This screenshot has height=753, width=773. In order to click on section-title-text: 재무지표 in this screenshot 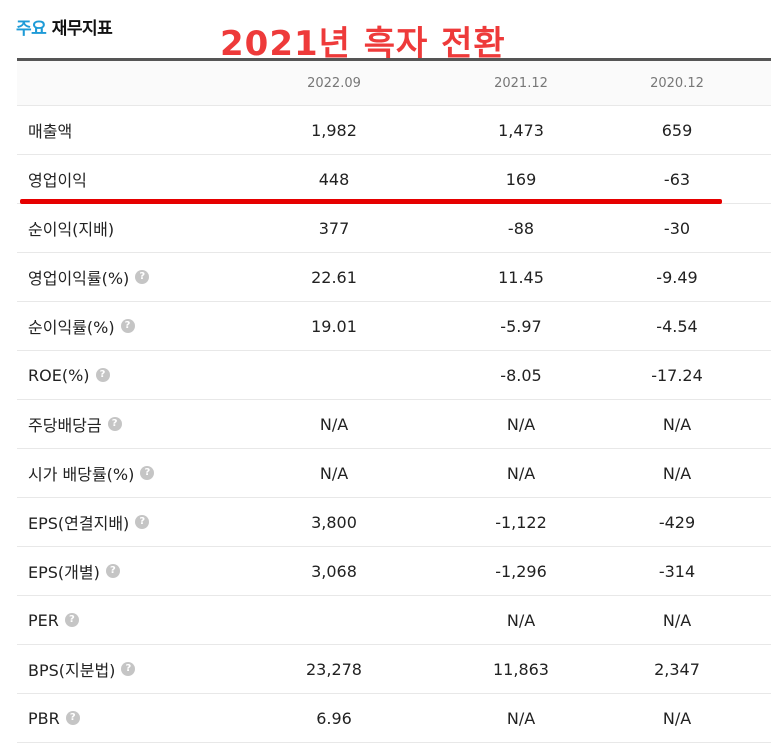, I will do `click(82, 29)`.